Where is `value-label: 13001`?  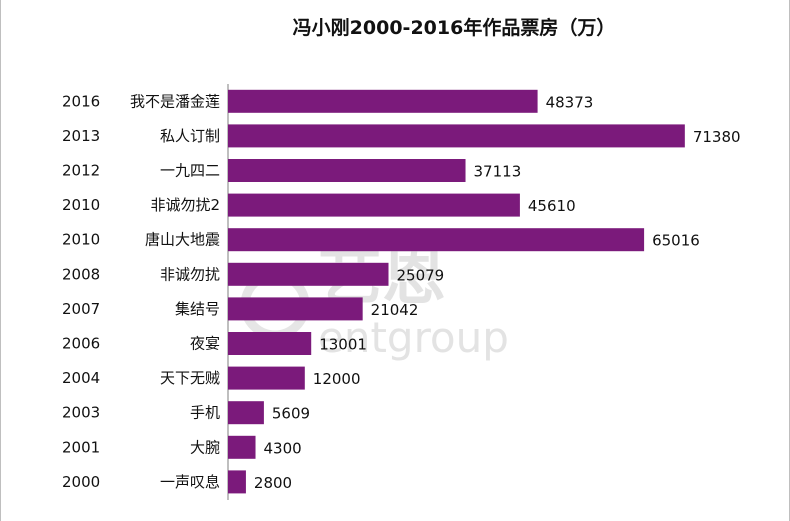
value-label: 13001 is located at coordinates (343, 345).